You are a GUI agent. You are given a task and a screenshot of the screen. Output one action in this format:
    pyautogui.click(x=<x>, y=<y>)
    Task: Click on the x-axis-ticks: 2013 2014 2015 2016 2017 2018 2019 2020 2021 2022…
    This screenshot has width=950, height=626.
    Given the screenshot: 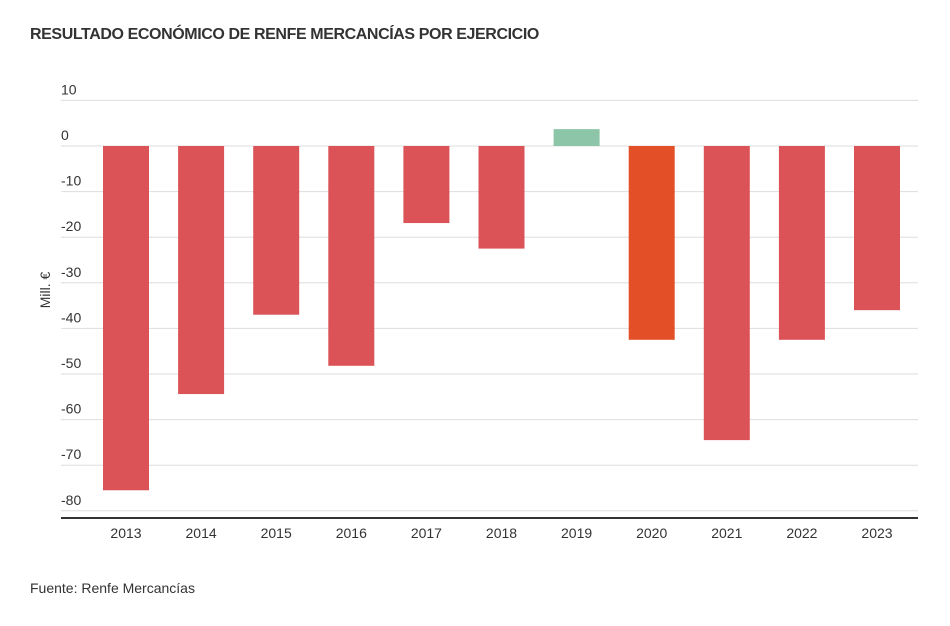 What is the action you would take?
    pyautogui.click(x=501, y=533)
    